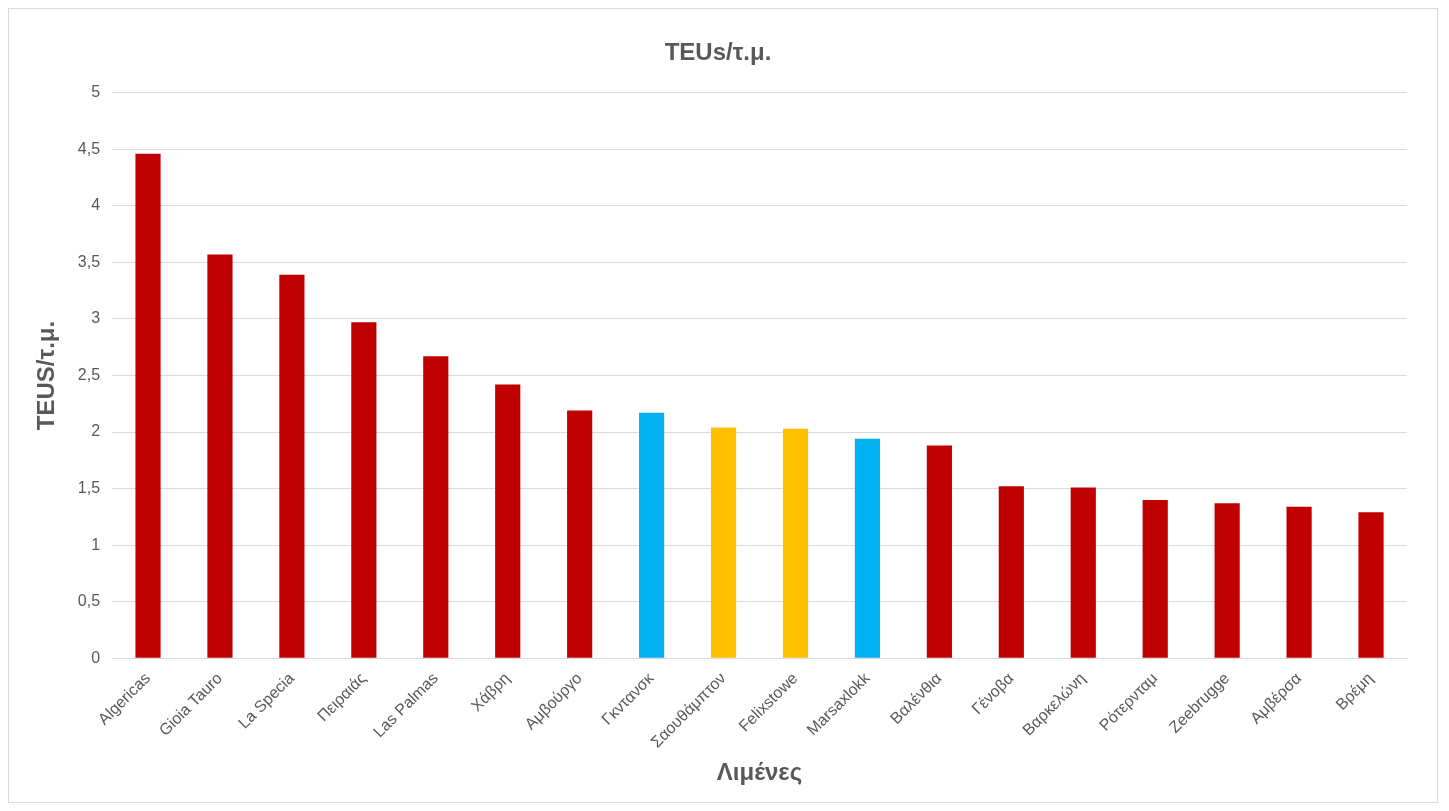 This screenshot has width=1449, height=811. Describe the element at coordinates (96, 318) in the screenshot. I see `y-tick-label: 3` at that location.